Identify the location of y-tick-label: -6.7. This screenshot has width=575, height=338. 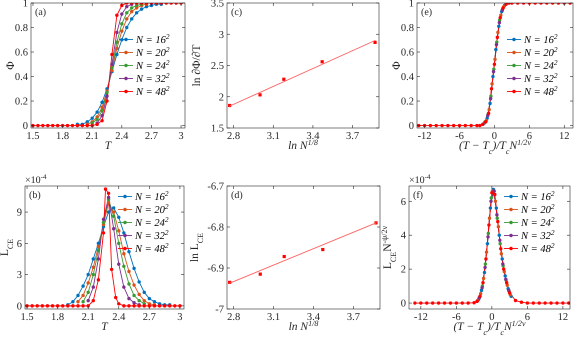
(215, 187).